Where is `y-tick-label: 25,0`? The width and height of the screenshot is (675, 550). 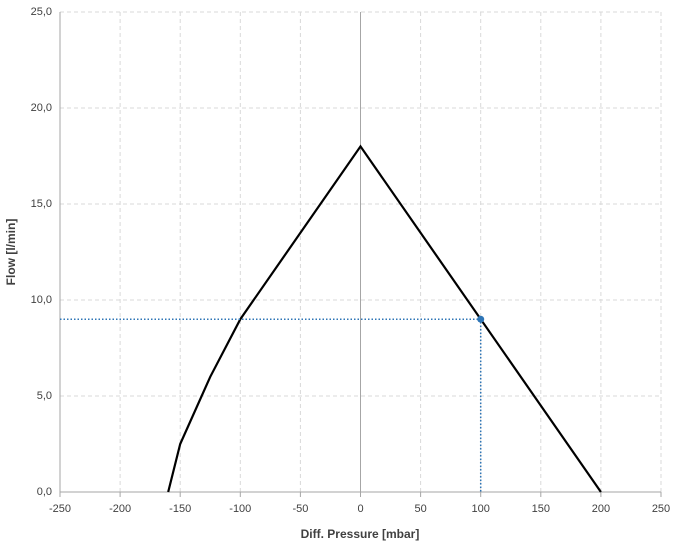 y-tick-label: 25,0 is located at coordinates (41, 12).